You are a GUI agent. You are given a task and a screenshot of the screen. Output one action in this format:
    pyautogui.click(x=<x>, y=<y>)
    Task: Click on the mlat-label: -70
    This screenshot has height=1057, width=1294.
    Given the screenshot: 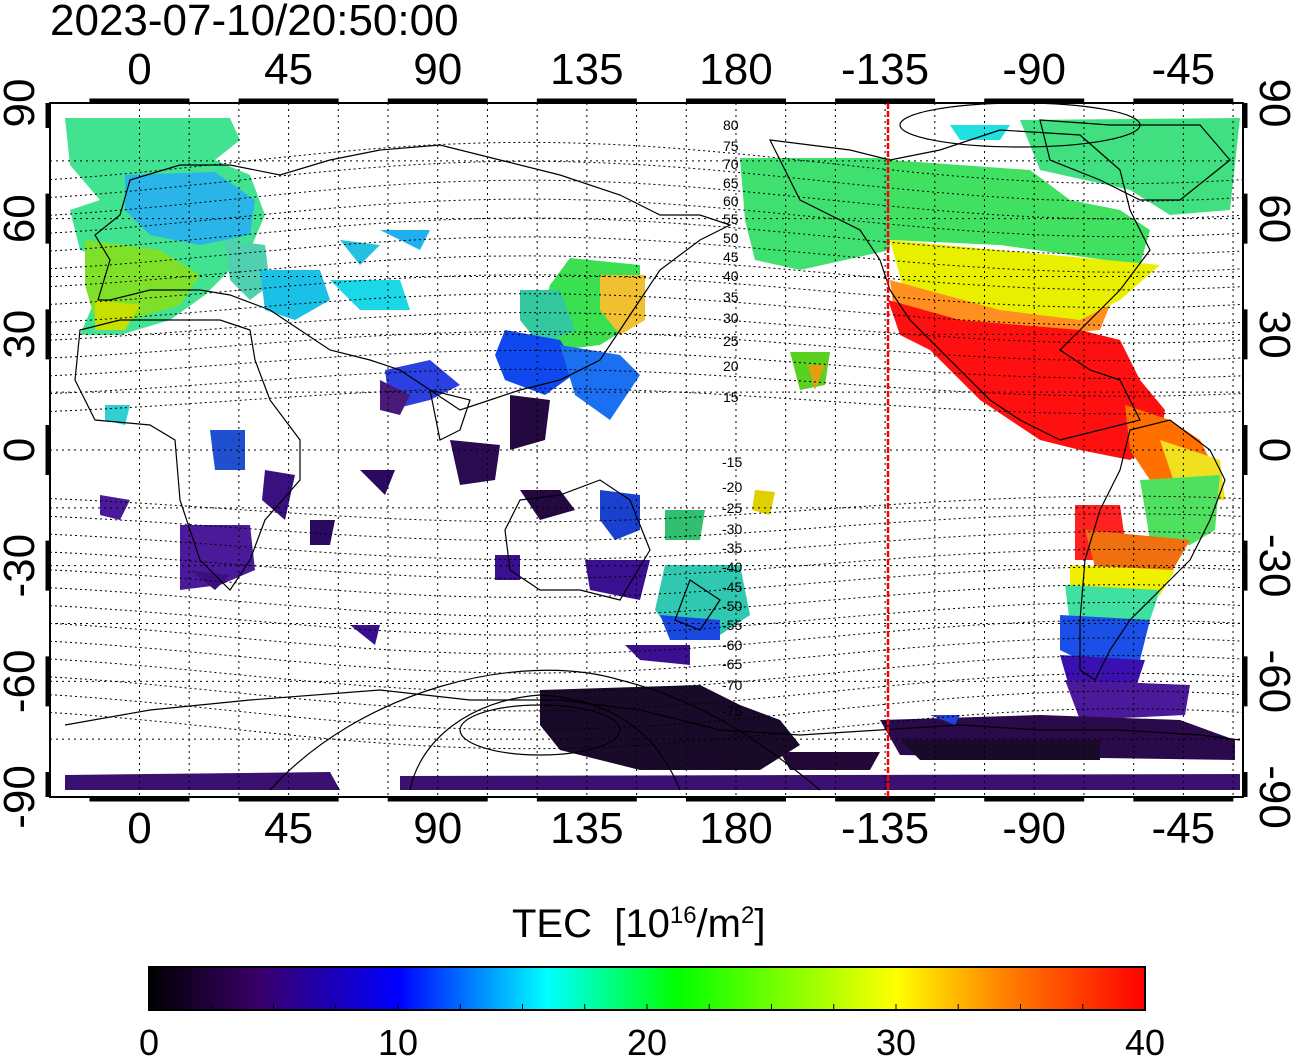 What is the action you would take?
    pyautogui.click(x=732, y=685)
    